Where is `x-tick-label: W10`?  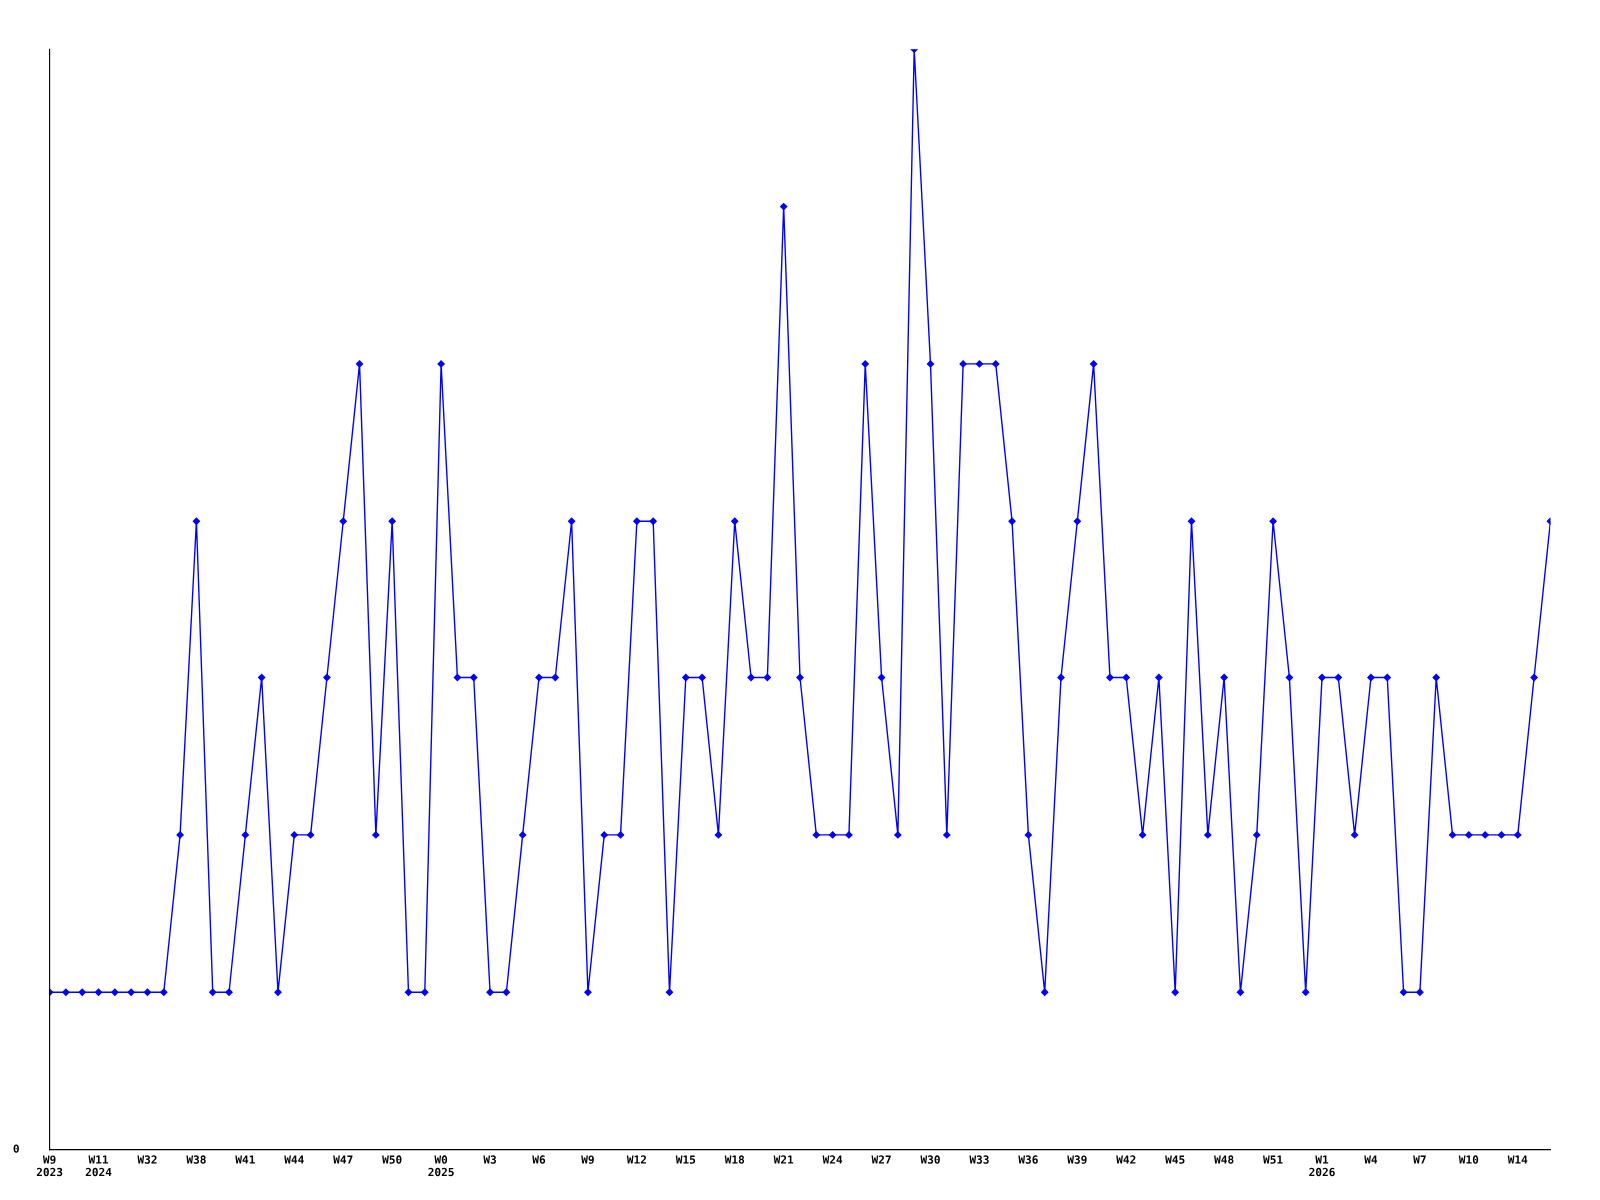
x-tick-label: W10 is located at coordinates (1468, 1159).